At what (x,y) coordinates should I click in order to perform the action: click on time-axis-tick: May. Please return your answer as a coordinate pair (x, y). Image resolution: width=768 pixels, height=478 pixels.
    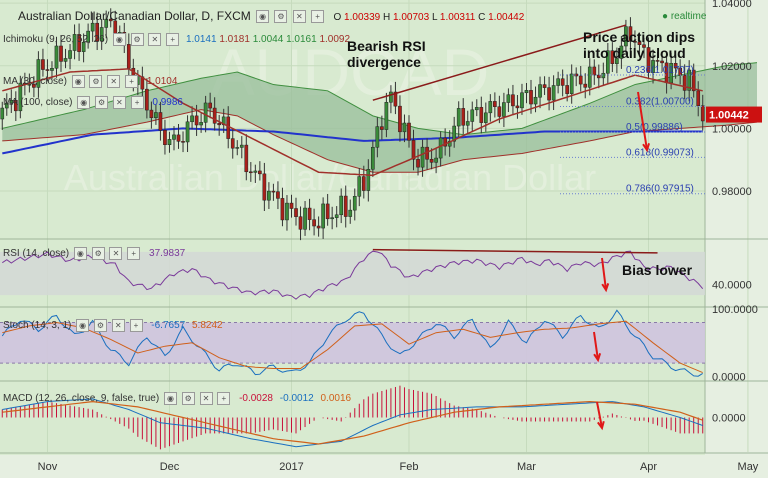
    Looking at the image, I should click on (748, 467).